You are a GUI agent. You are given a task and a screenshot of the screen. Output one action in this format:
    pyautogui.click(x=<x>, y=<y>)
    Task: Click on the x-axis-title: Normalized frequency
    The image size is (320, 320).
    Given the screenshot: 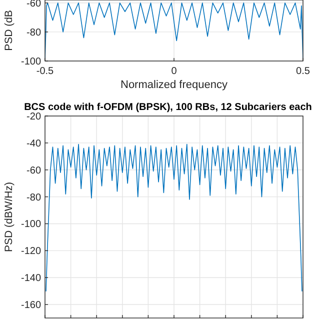 What is the action you would take?
    pyautogui.click(x=174, y=85)
    